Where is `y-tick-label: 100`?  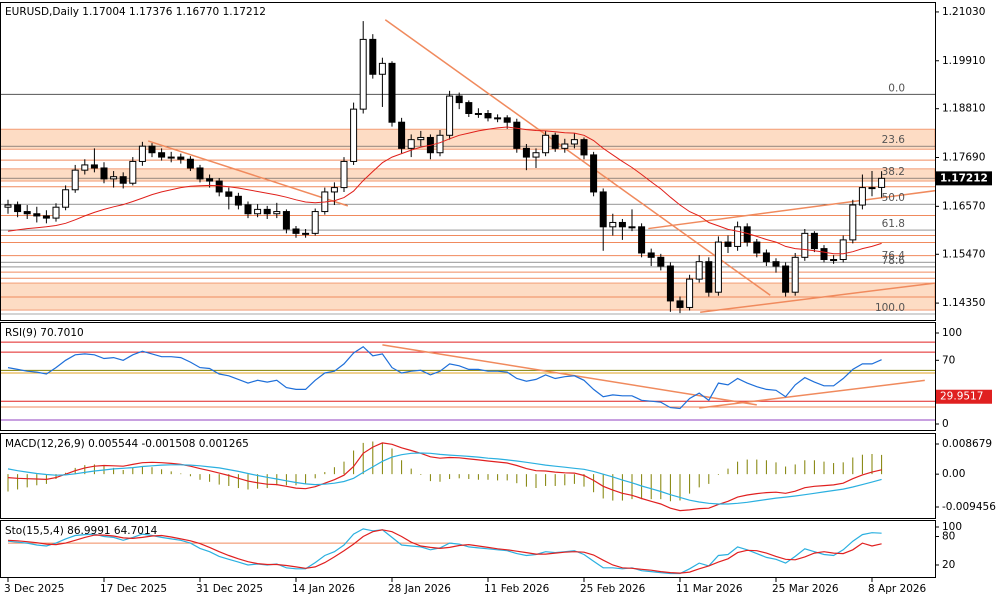 y-tick-label: 100 is located at coordinates (952, 527).